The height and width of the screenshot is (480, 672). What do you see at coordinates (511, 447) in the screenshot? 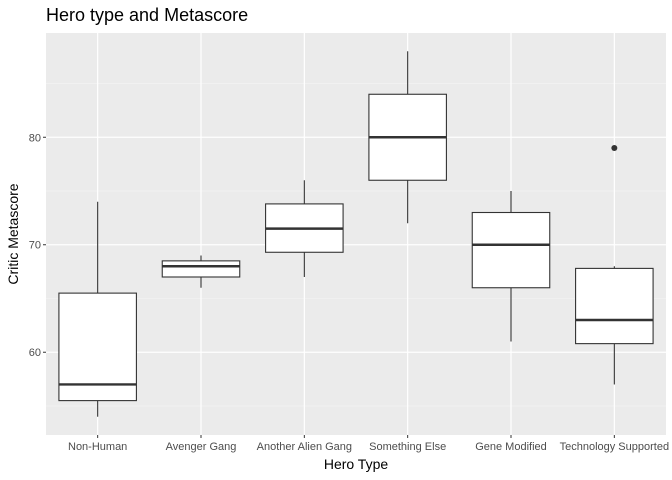
I see `x-tick-label: Gene Modified` at bounding box center [511, 447].